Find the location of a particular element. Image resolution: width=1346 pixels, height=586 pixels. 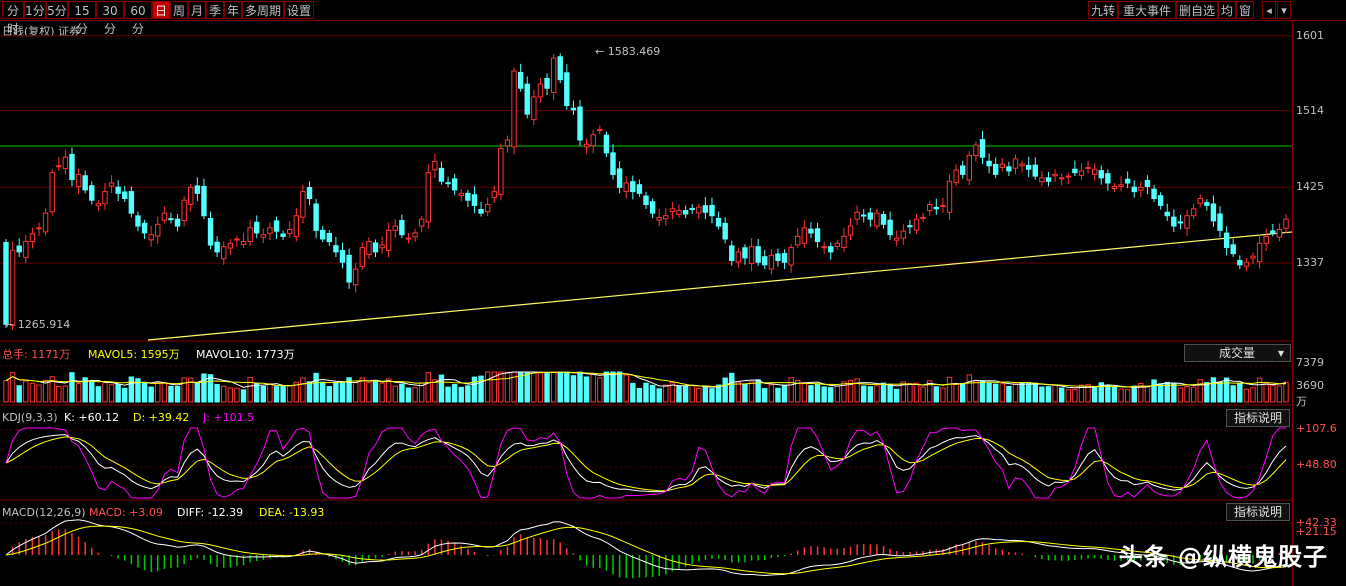

period-tab-11: 多周期 is located at coordinates (263, 10).